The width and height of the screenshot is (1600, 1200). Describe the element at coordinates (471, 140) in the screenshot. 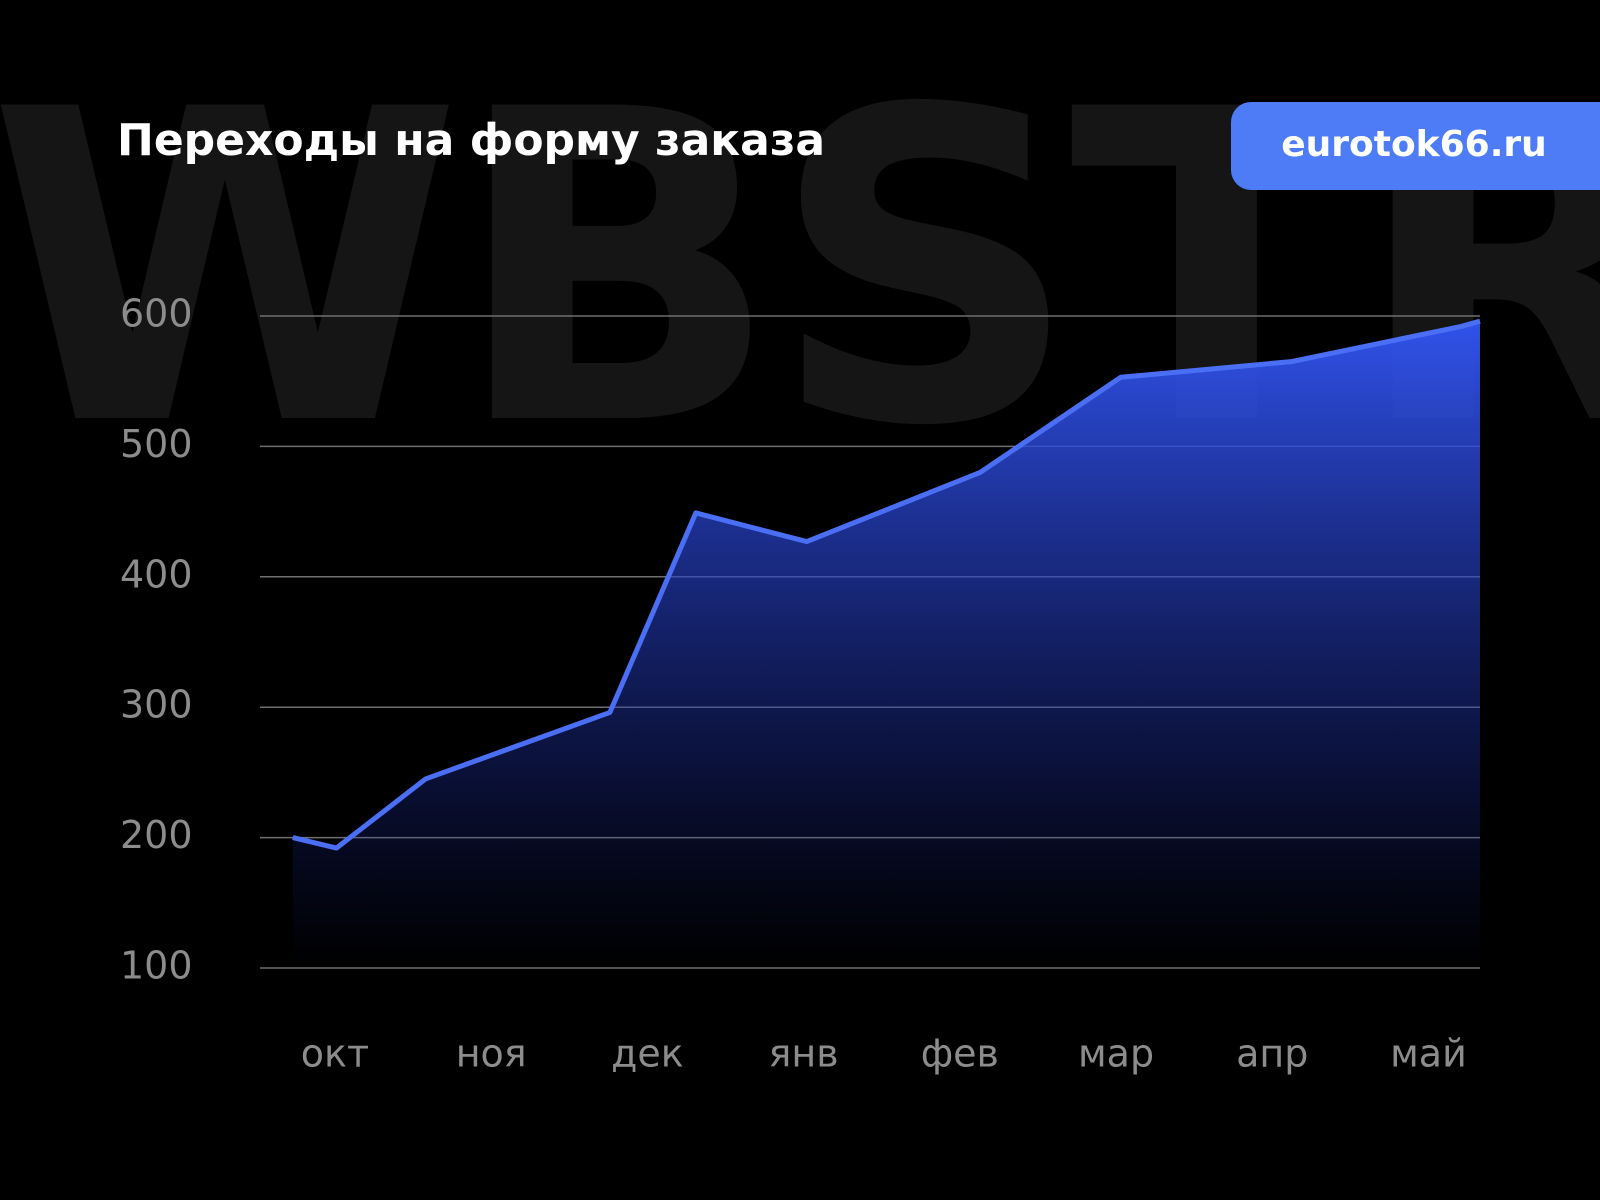

I see `chart-title: Переходы на форму заказа` at that location.